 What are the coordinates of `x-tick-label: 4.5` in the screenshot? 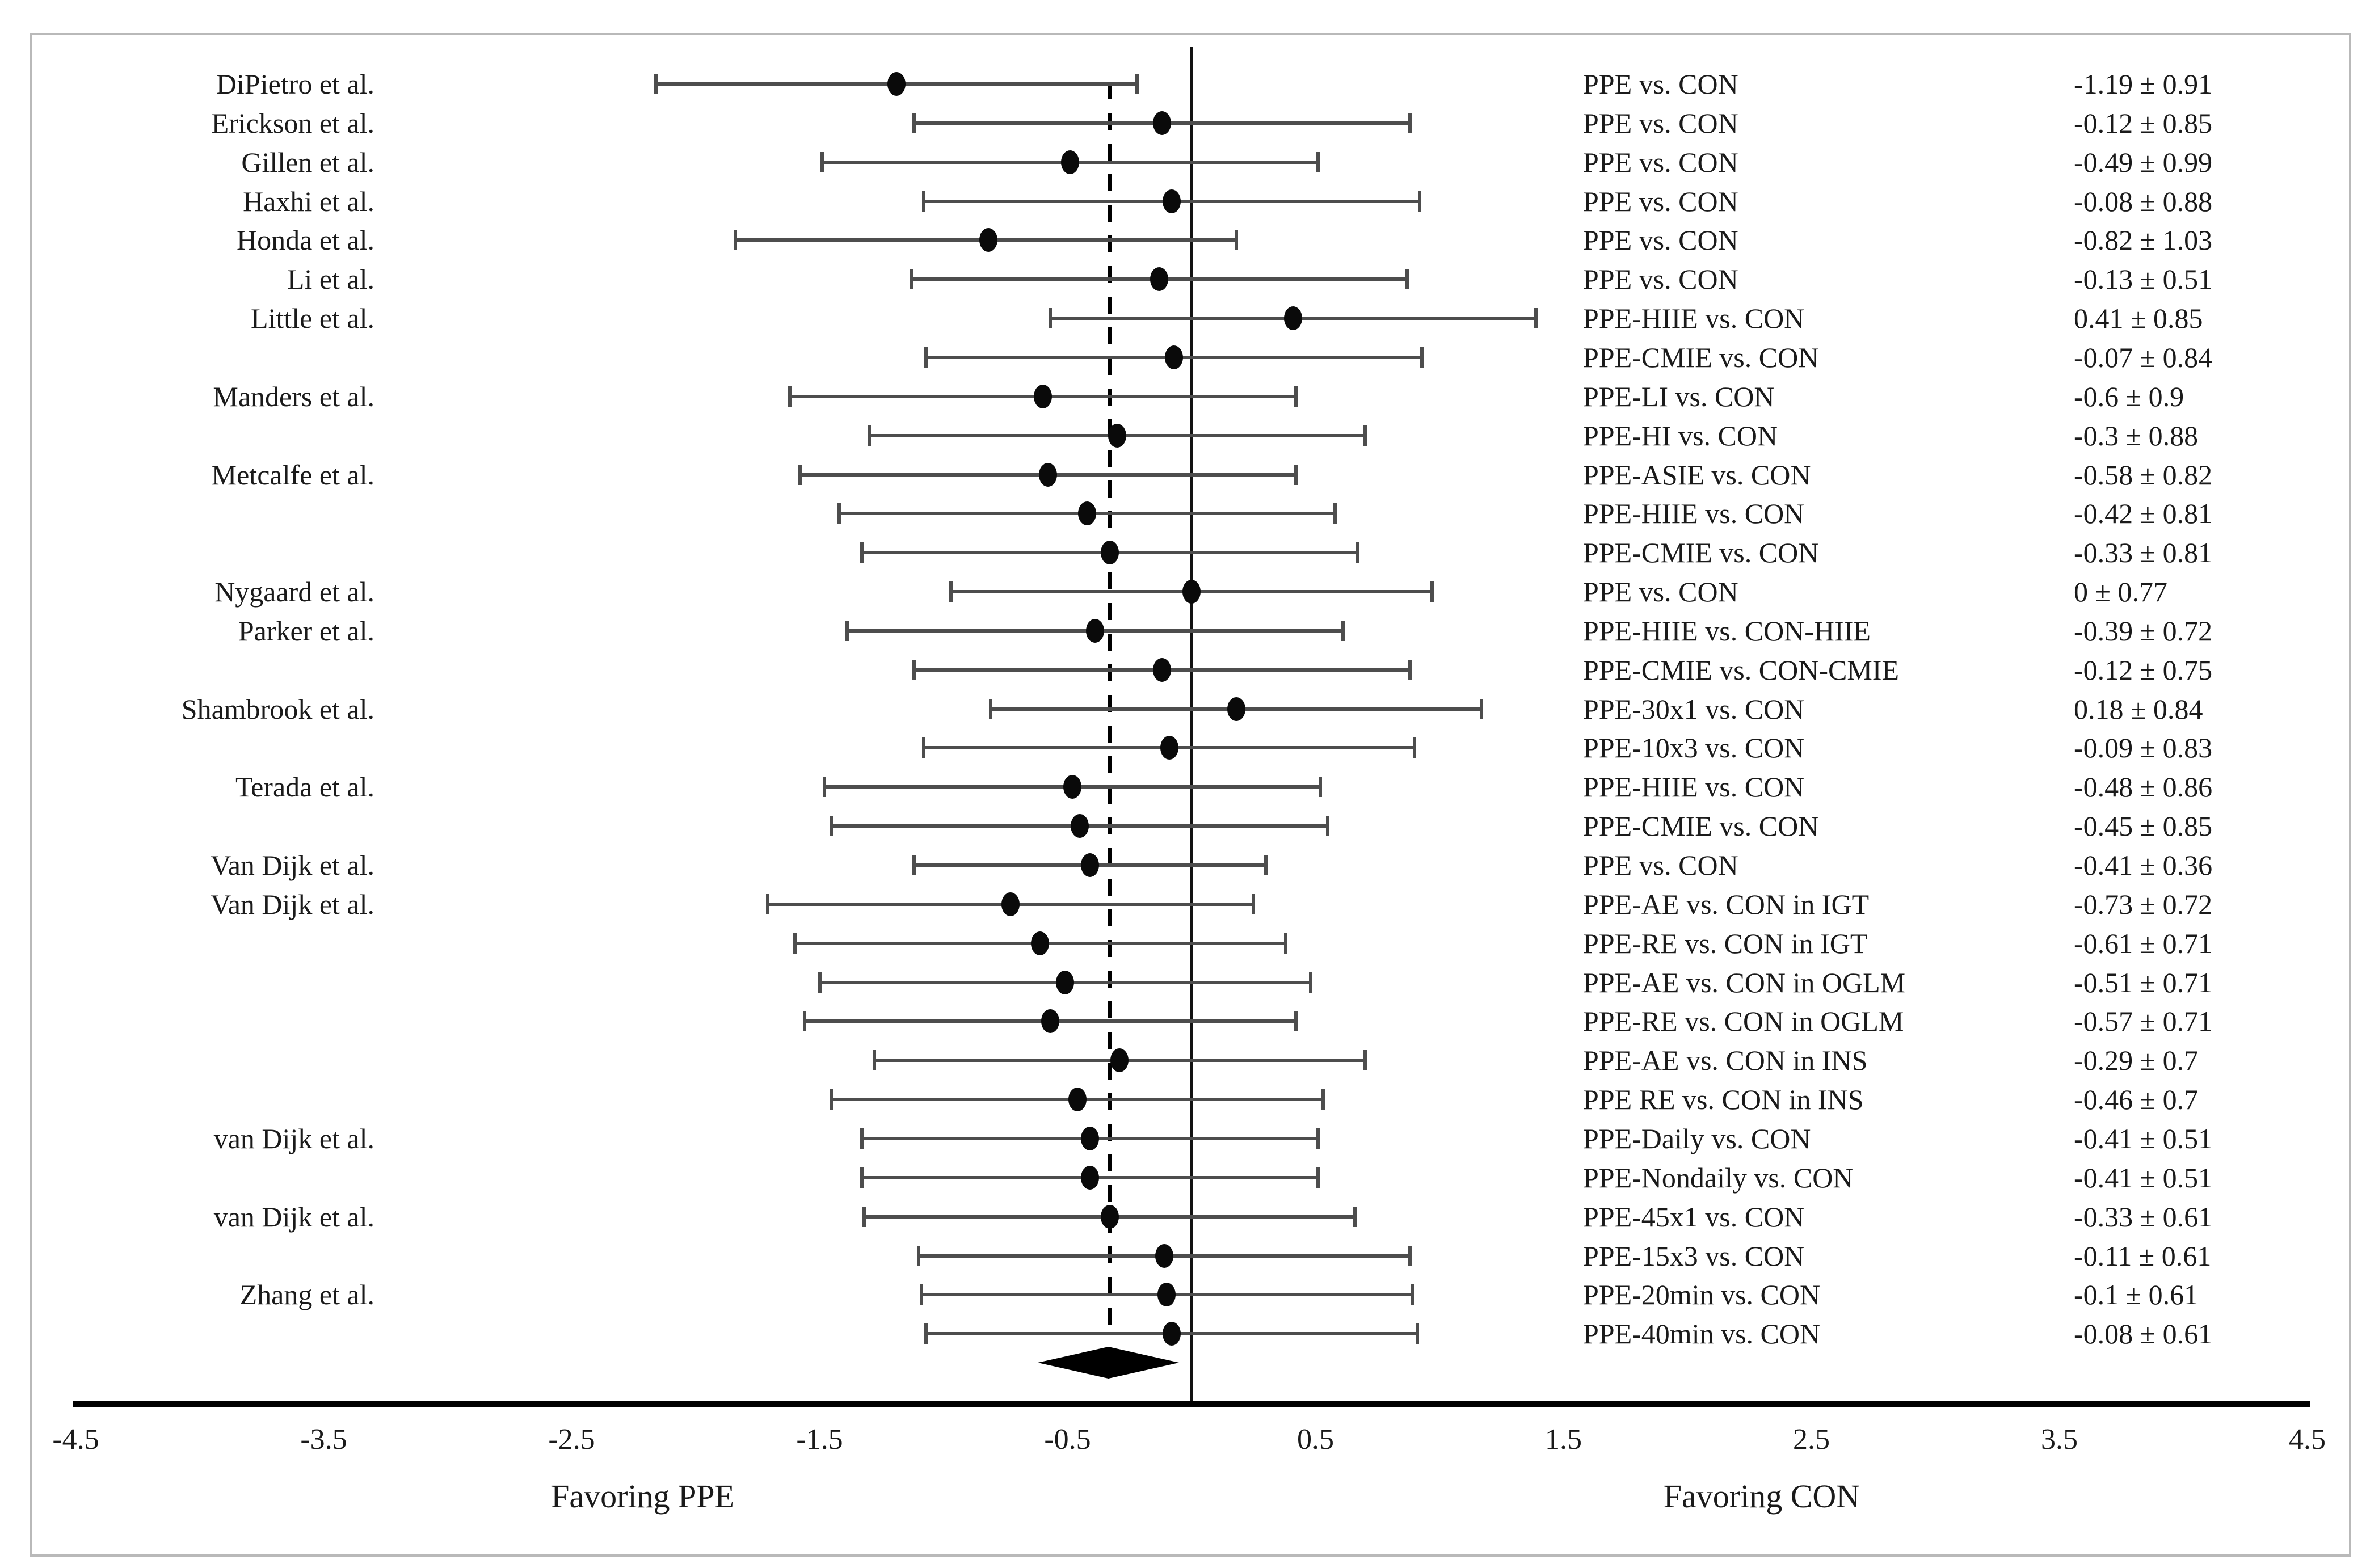 It's located at (2308, 1439).